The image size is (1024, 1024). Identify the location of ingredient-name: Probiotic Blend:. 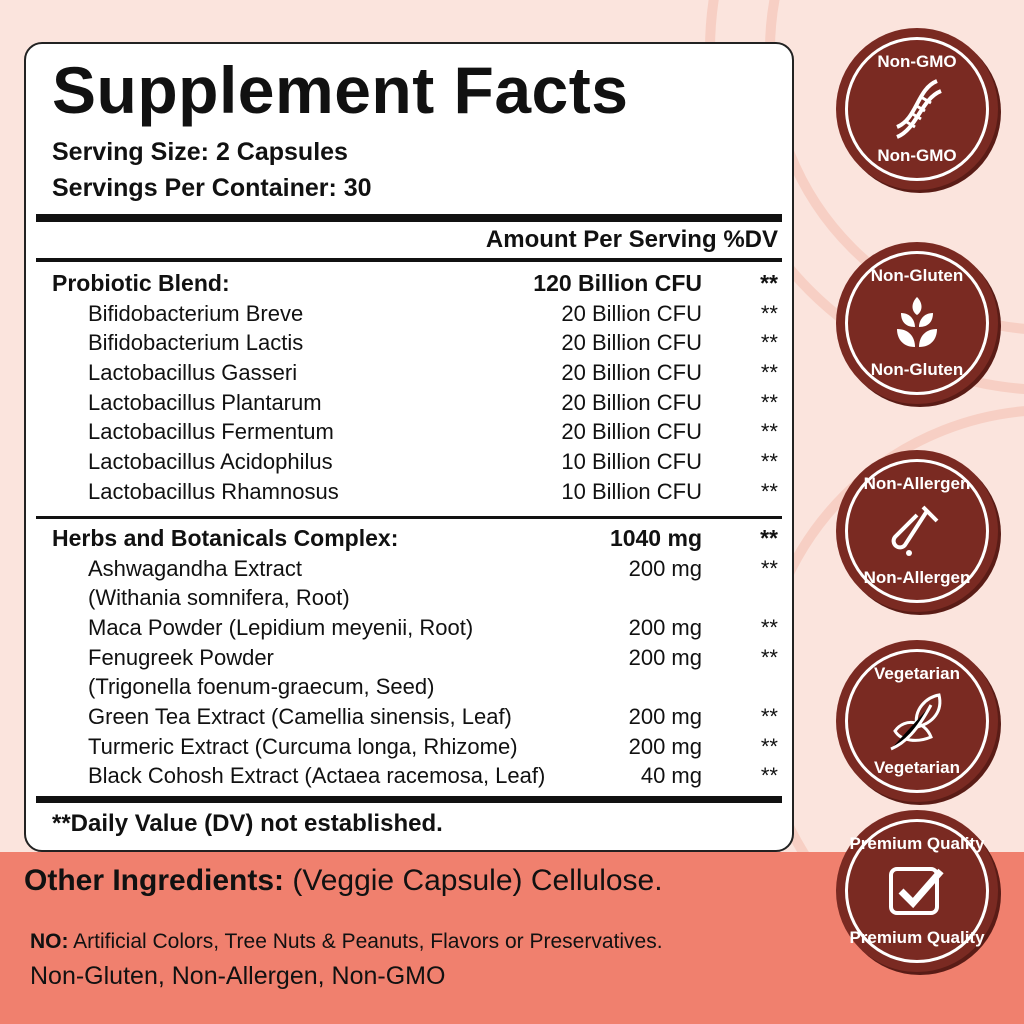
(141, 283).